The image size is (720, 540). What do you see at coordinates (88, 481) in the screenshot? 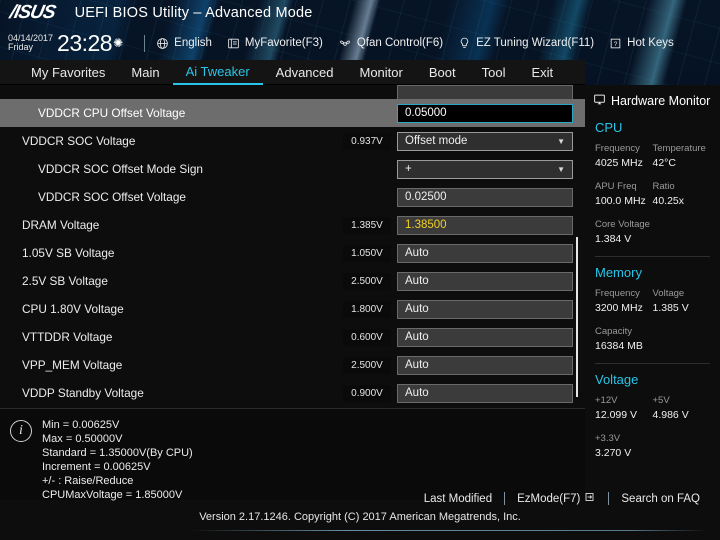
I see `help-line: +/- : Raise/Reduce` at bounding box center [88, 481].